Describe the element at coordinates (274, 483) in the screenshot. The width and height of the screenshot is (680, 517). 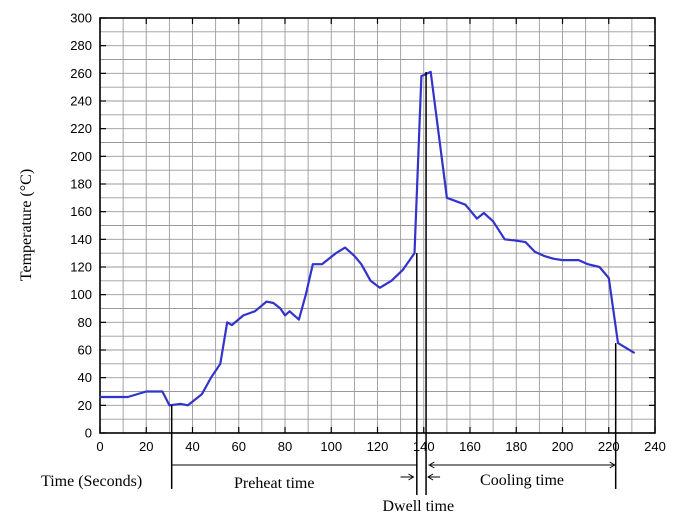
I see `preheat-label: Preheat time` at that location.